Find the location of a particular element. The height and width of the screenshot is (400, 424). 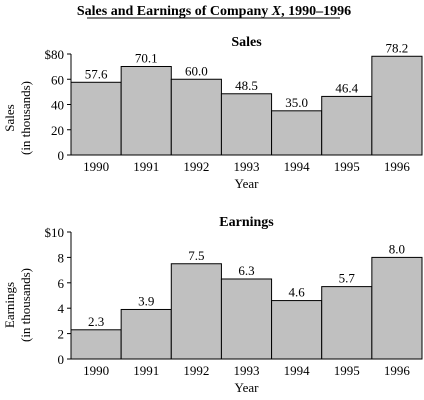

earnings-chart-title: Earnings is located at coordinates (246, 222).